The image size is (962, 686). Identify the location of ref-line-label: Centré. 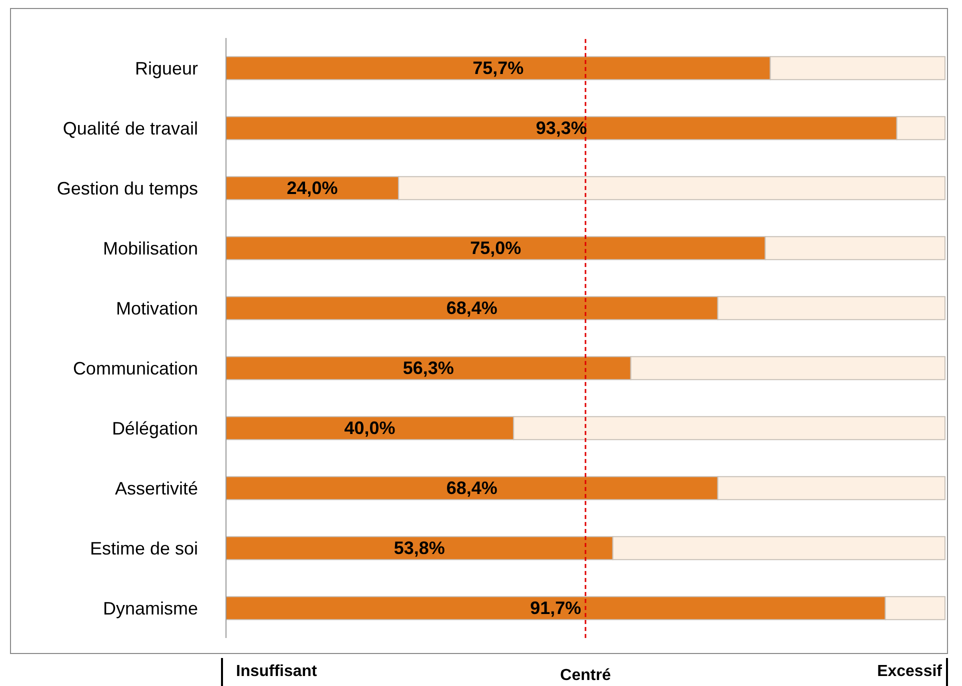
(585, 675).